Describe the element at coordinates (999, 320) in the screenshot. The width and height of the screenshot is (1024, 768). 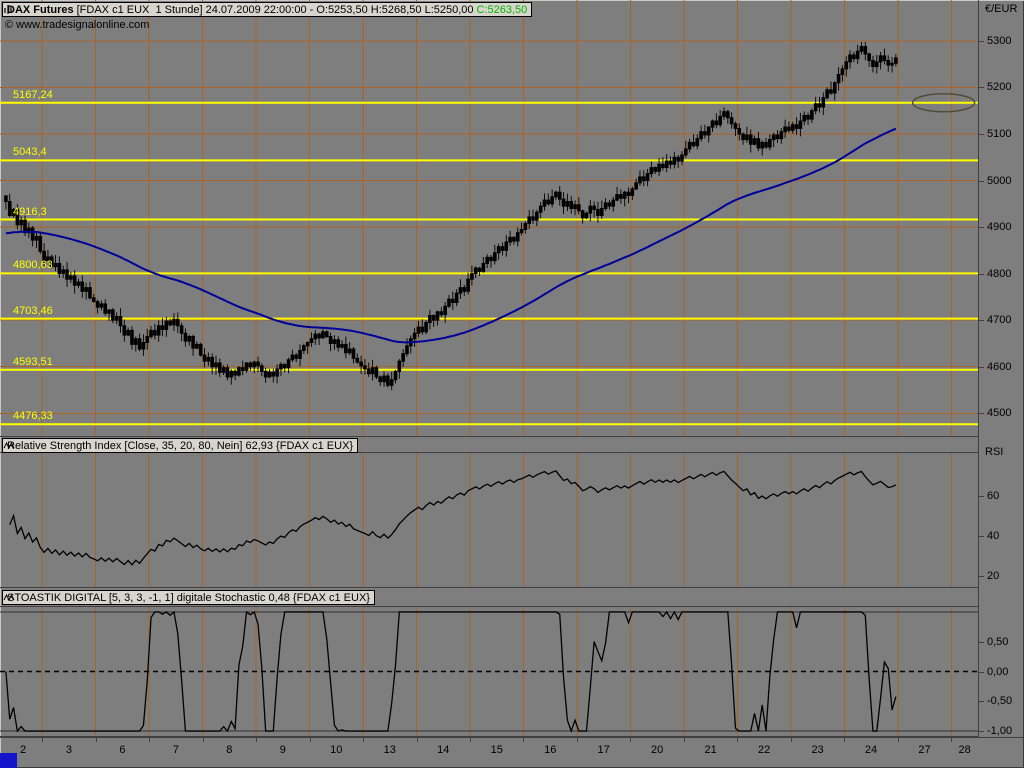
I see `y-tick-label: 4700` at that location.